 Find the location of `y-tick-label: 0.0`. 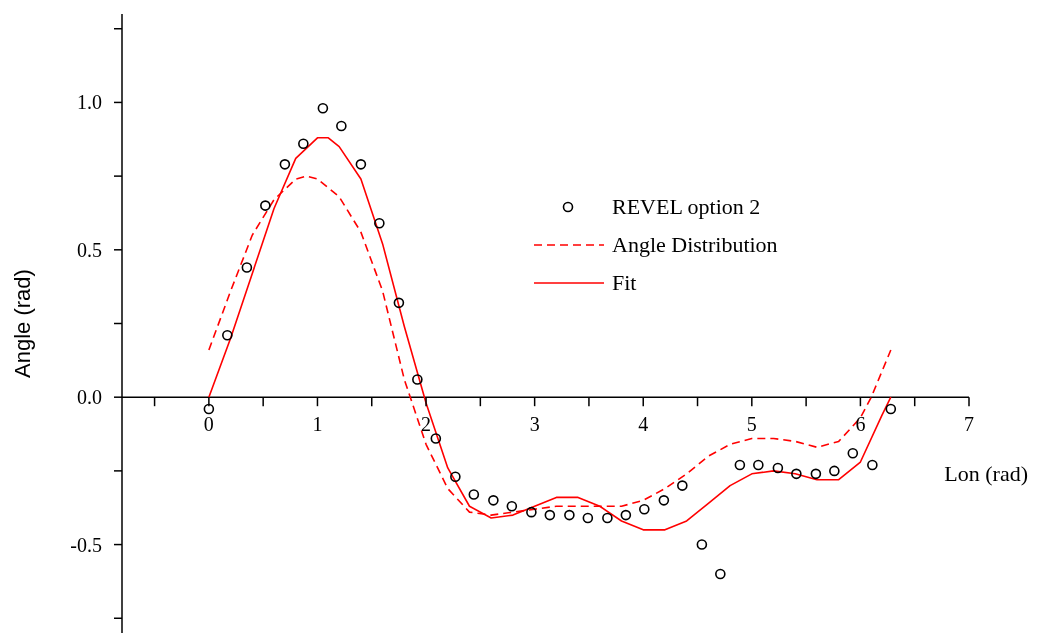

y-tick-label: 0.0 is located at coordinates (89, 397).